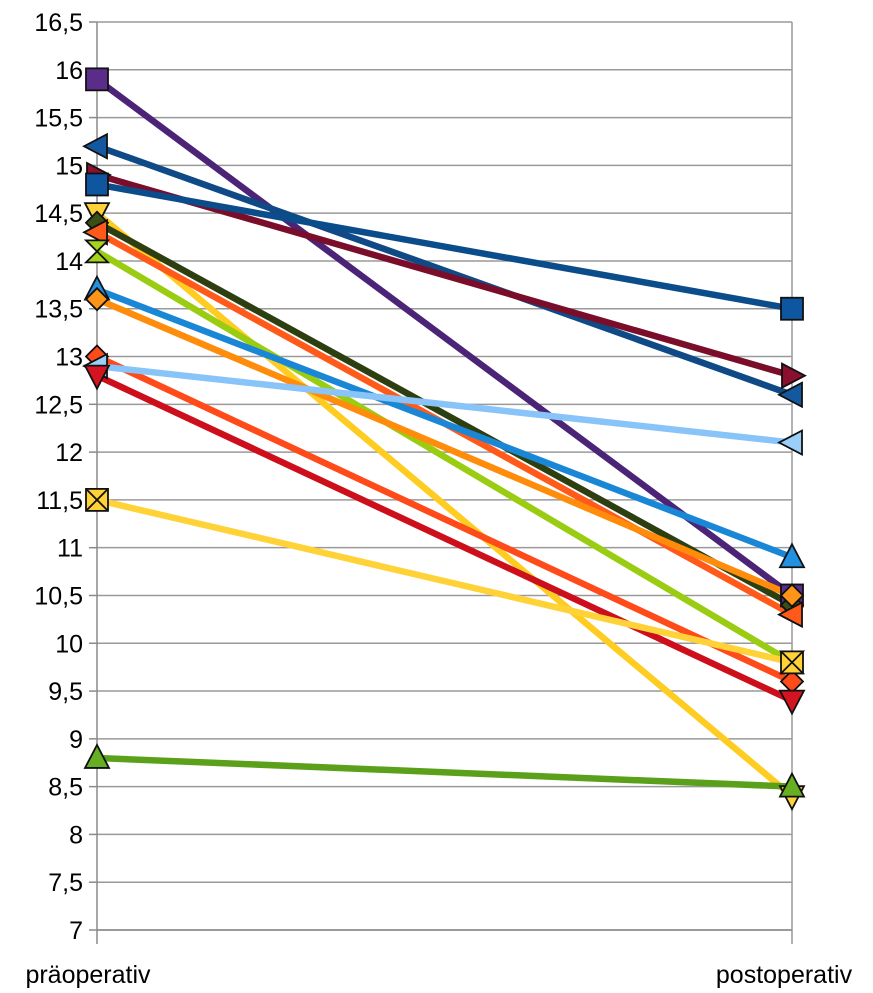 The height and width of the screenshot is (993, 873). I want to click on y-tick-label: 14,5, so click(58, 214).